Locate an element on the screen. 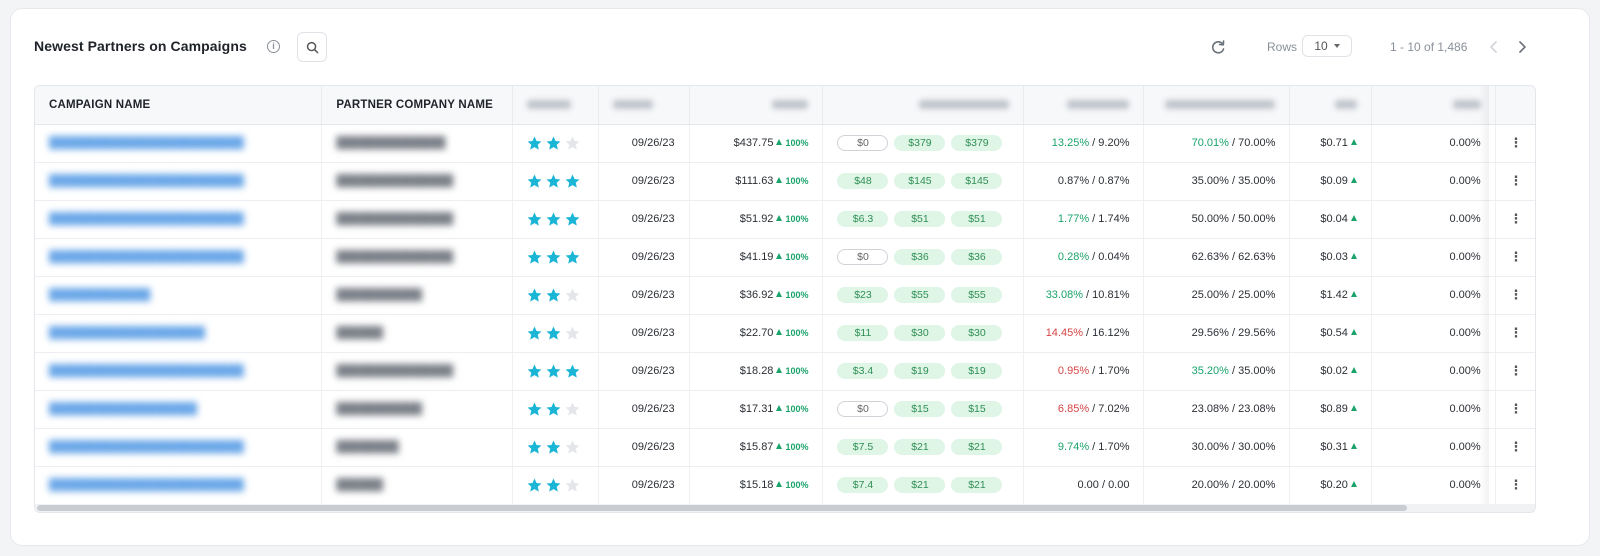  share-current: 29.56% is located at coordinates (1210, 333).